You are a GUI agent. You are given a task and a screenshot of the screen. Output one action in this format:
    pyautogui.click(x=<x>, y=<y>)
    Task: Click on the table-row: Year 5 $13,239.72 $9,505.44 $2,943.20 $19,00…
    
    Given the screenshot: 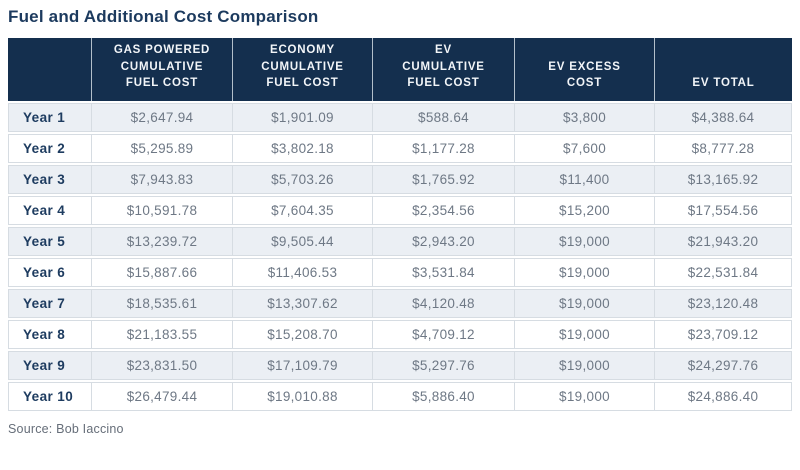 What is the action you would take?
    pyautogui.click(x=400, y=242)
    